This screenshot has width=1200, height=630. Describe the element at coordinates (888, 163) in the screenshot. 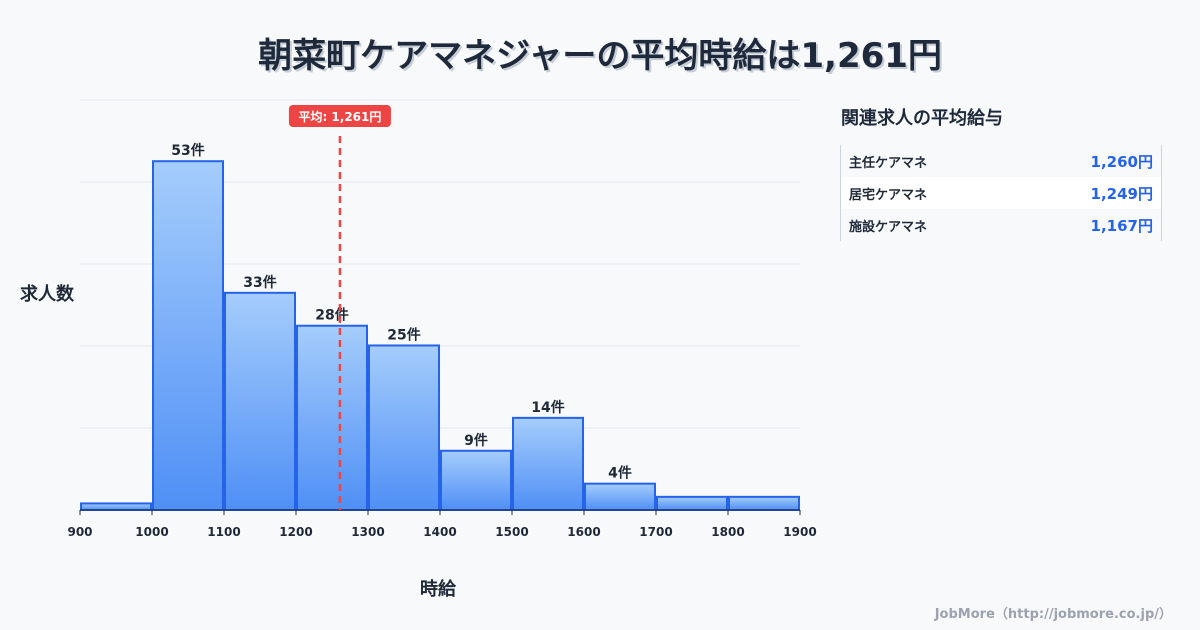

I see `related-name: 主任ケアマネ` at that location.